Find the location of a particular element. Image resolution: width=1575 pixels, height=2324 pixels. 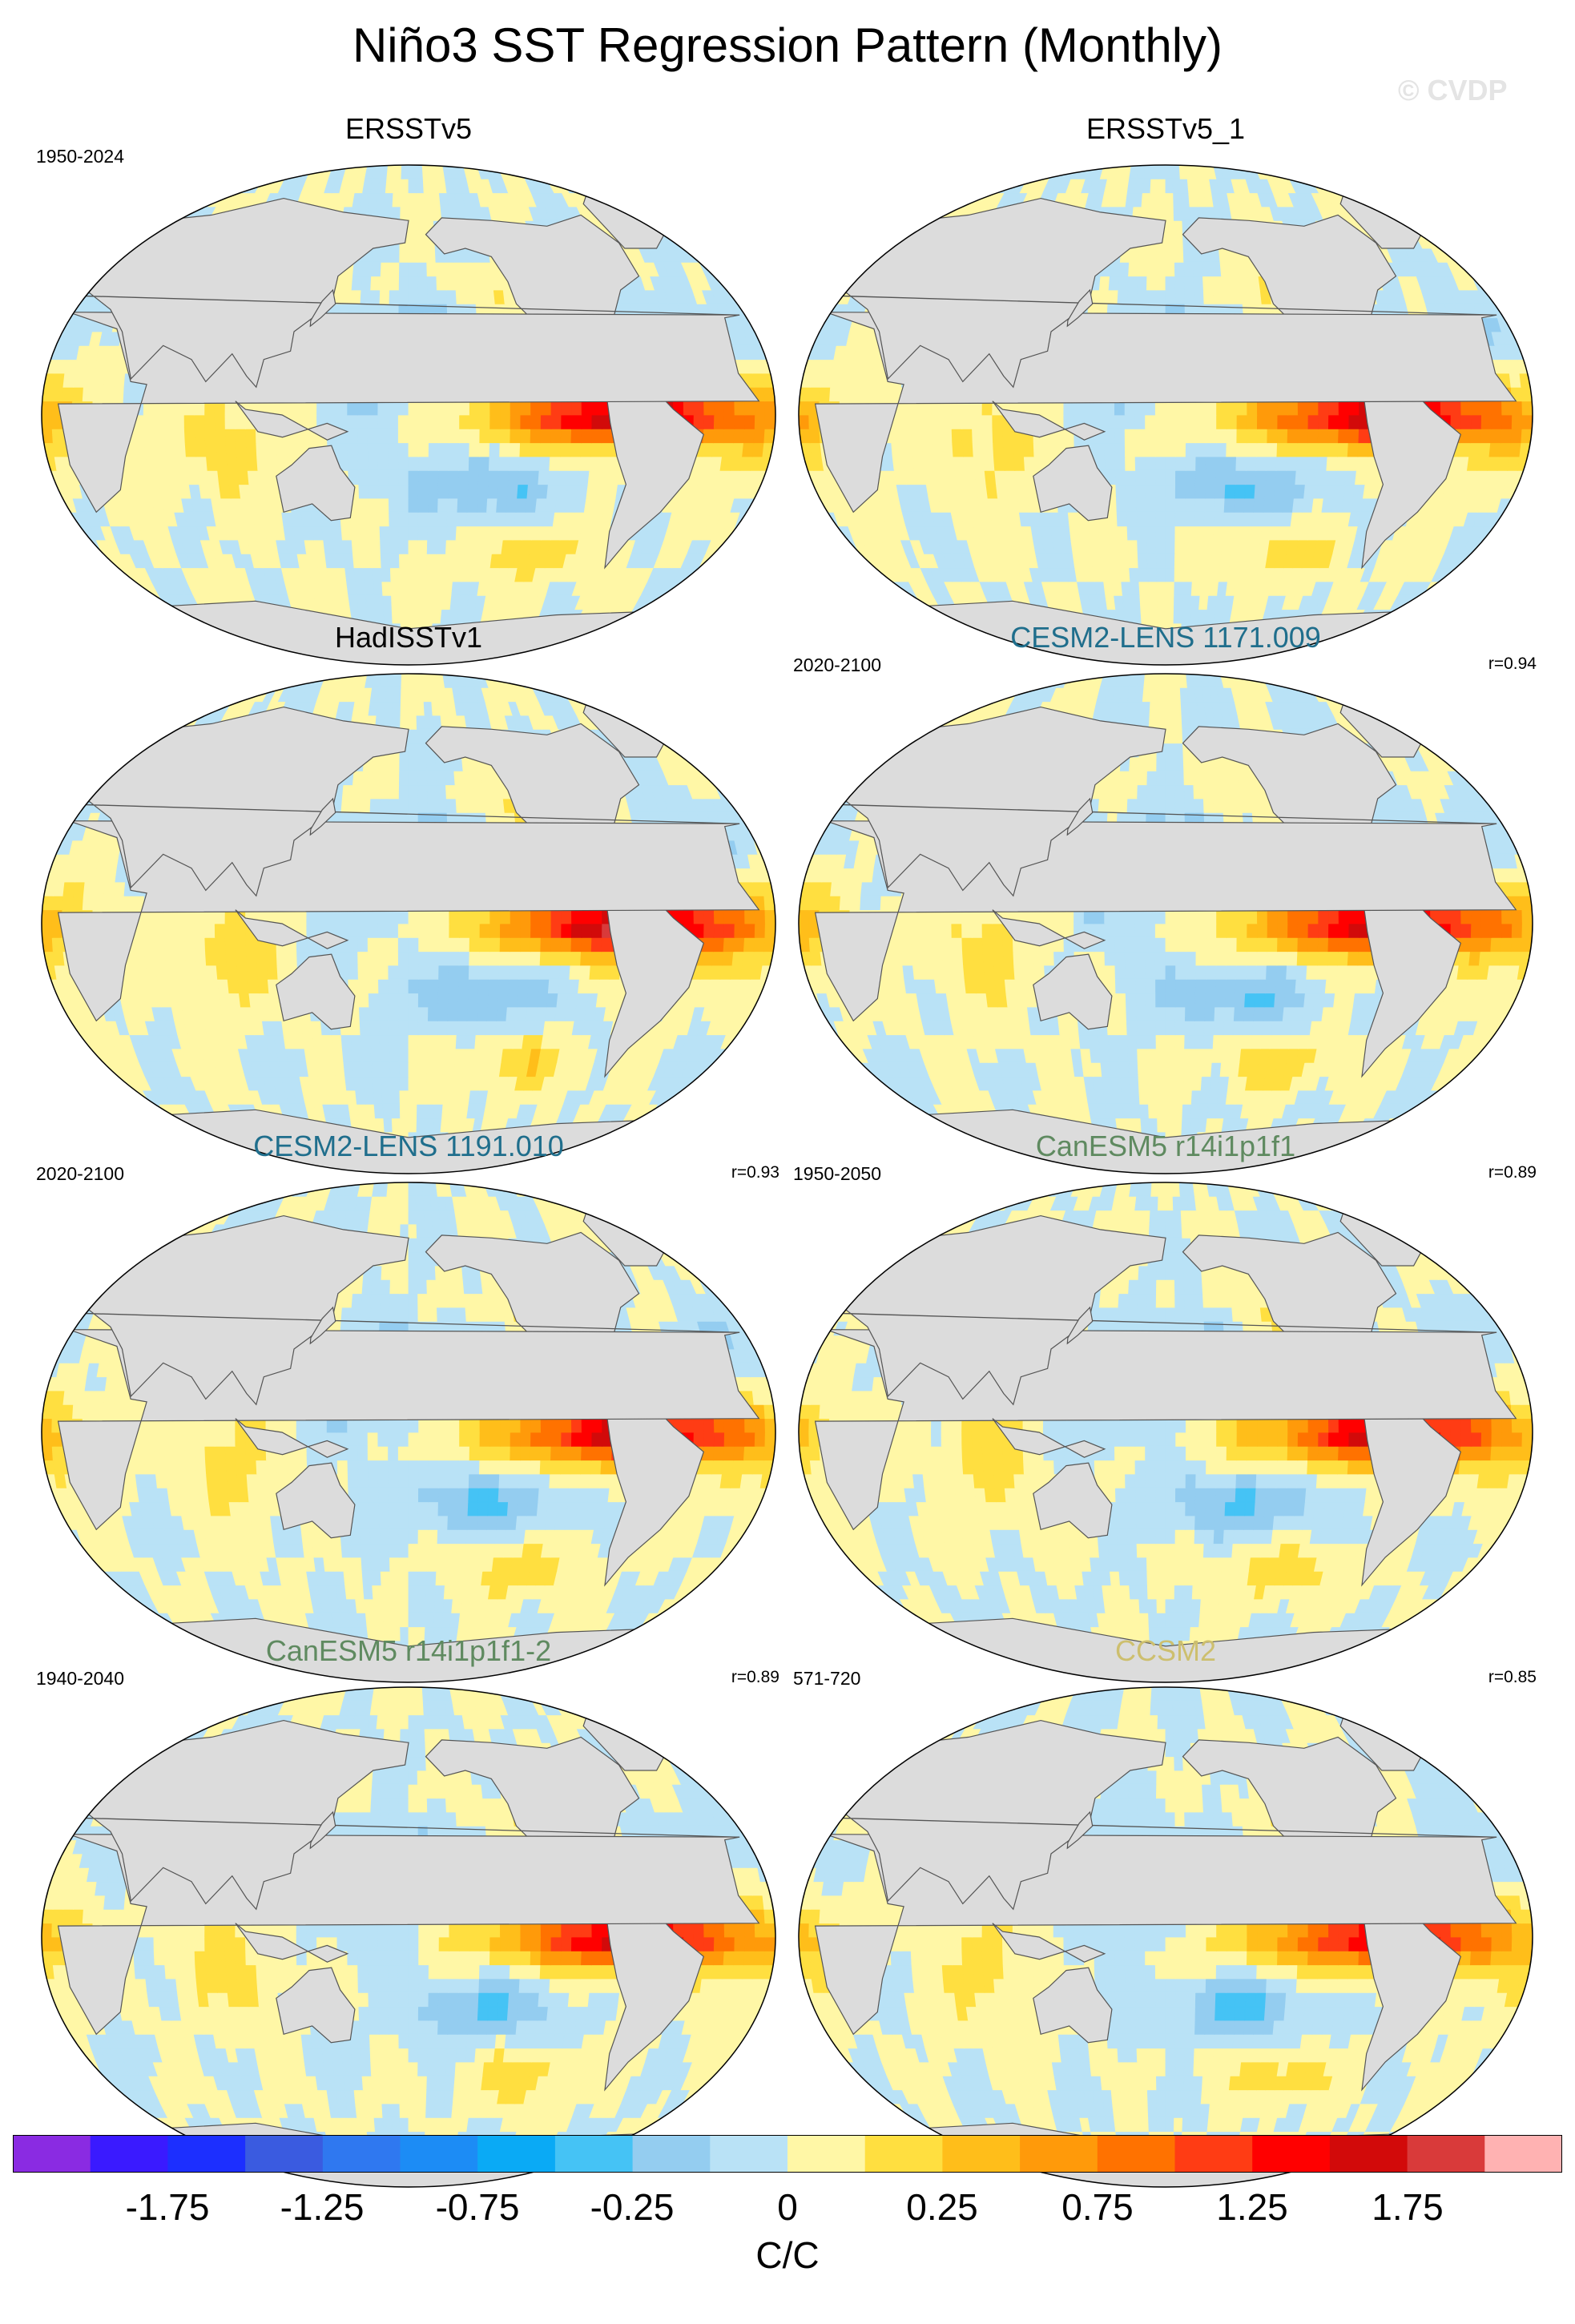

panel-title: HadISSTv1 is located at coordinates (408, 638).